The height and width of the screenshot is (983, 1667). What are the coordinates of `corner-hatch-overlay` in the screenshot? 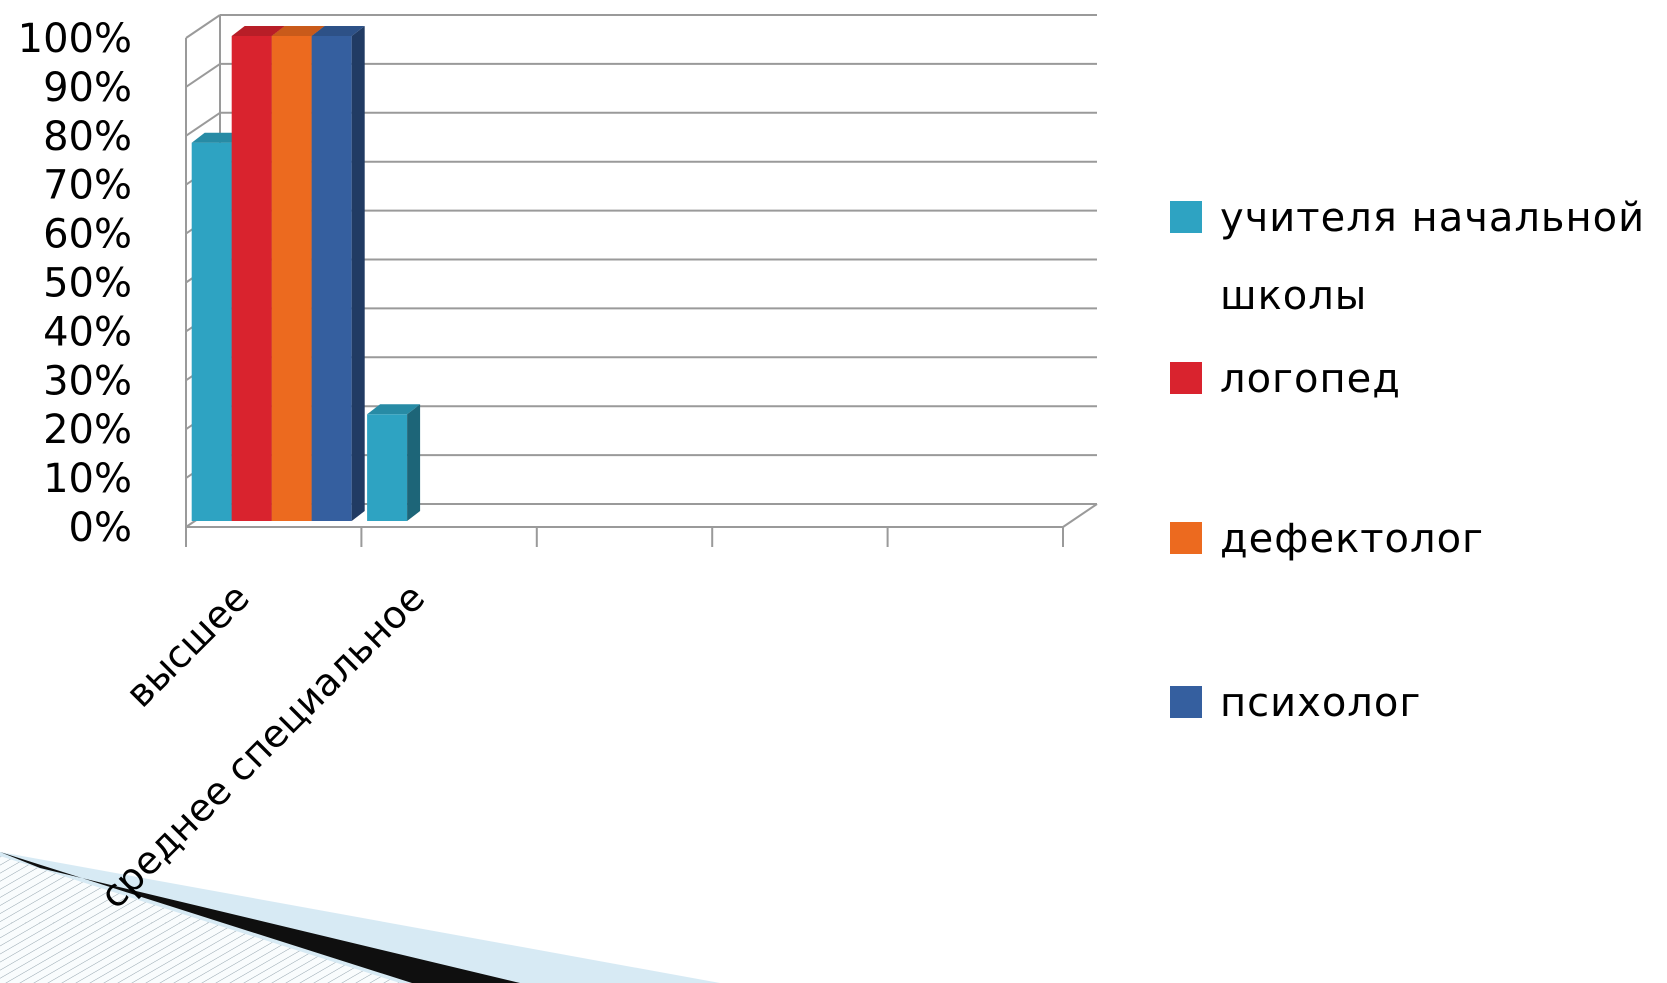 It's located at (200, 919).